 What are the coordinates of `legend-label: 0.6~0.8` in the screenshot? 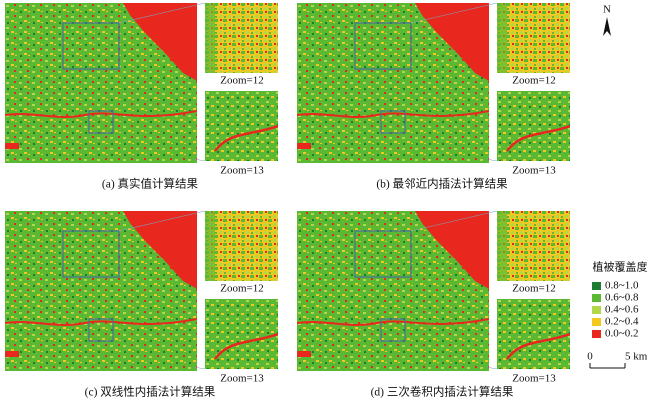 It's located at (622, 298).